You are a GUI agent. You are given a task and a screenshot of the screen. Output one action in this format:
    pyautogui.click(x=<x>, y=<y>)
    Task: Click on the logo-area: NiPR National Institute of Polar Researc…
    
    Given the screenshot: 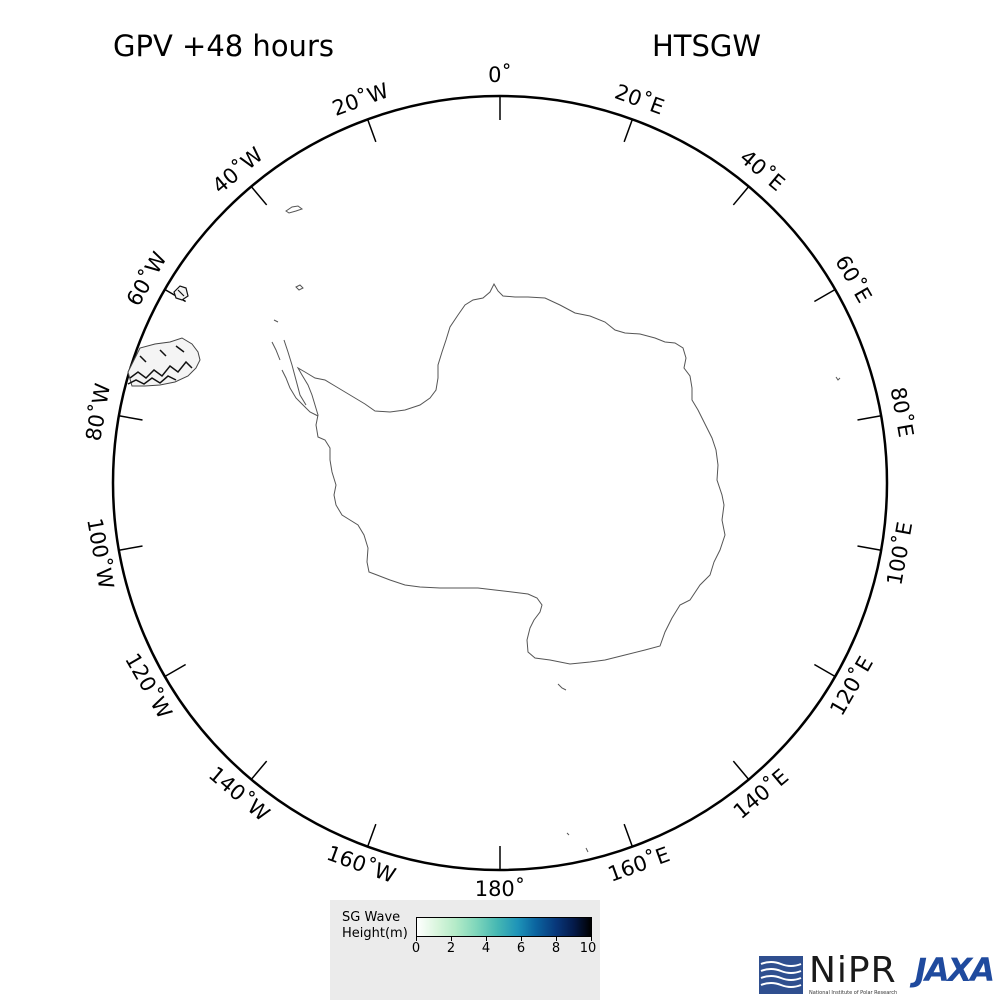 What is the action you would take?
    pyautogui.click(x=877, y=974)
    